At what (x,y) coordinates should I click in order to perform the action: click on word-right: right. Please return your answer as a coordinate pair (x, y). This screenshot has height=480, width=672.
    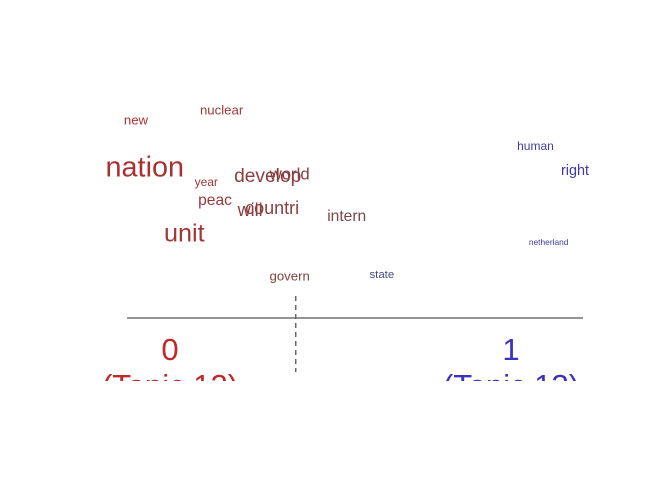
    Looking at the image, I should click on (575, 171).